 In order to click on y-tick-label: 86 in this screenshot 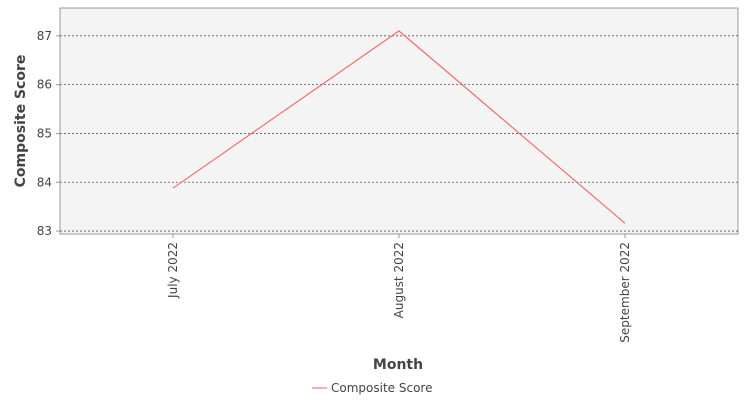, I will do `click(44, 85)`.